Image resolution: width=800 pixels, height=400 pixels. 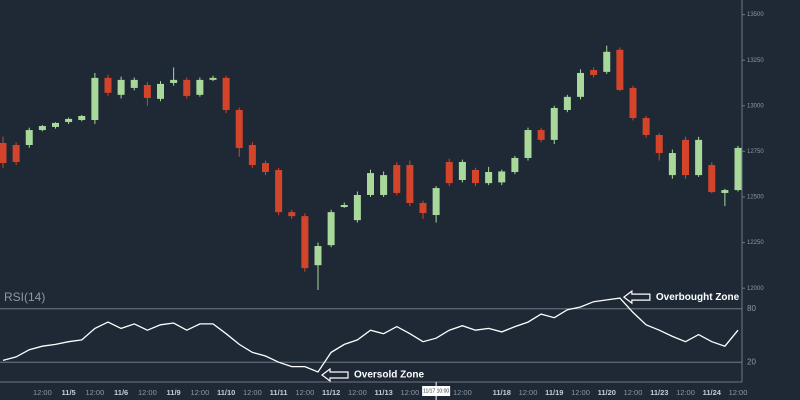 What do you see at coordinates (502, 392) in the screenshot?
I see `x-tick-label: 11/18` at bounding box center [502, 392].